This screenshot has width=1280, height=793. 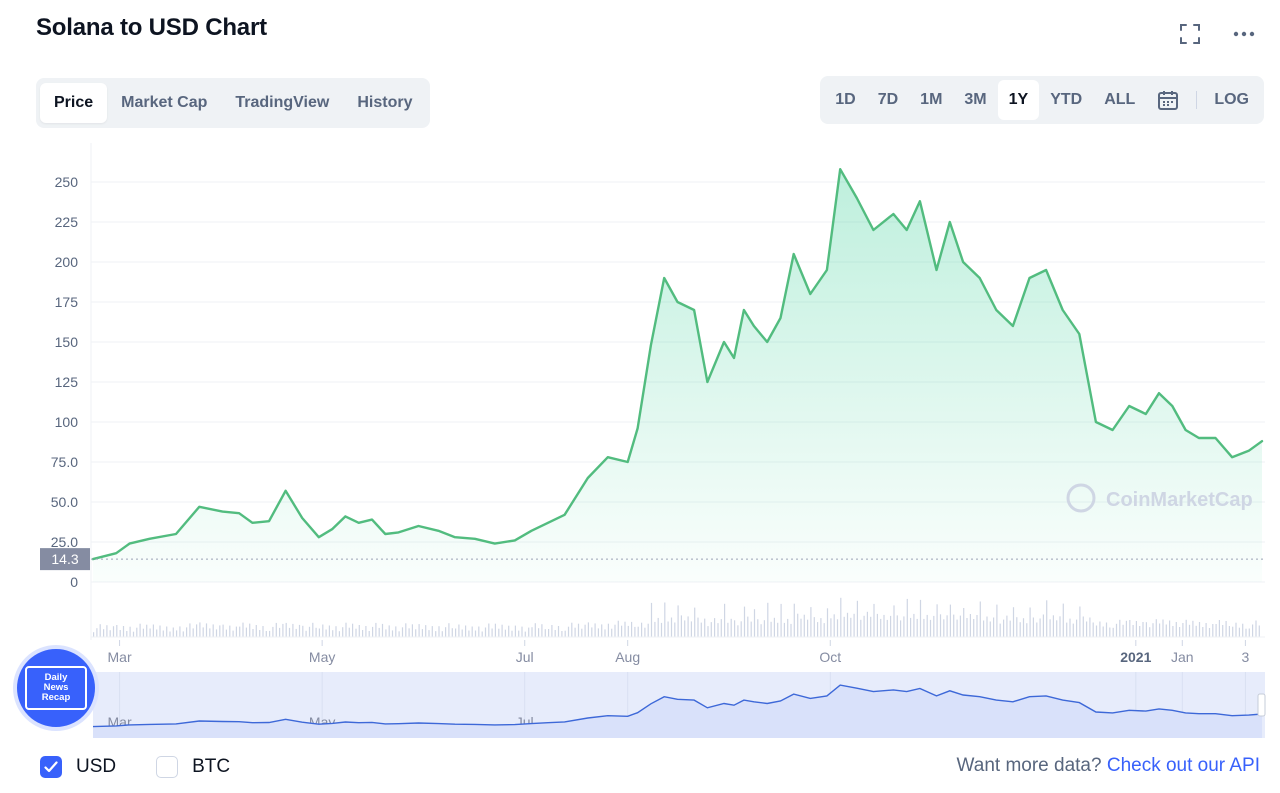 I want to click on range-7d-button: 7D, so click(x=888, y=99).